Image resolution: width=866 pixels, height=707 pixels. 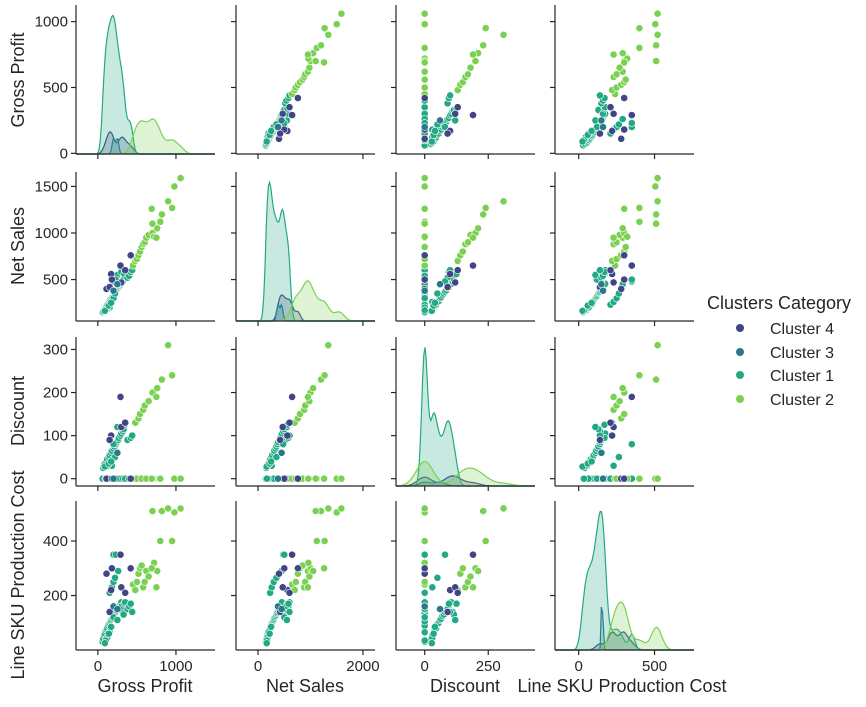 I want to click on x-axis-label-net-sales: Net Sales, so click(x=305, y=686).